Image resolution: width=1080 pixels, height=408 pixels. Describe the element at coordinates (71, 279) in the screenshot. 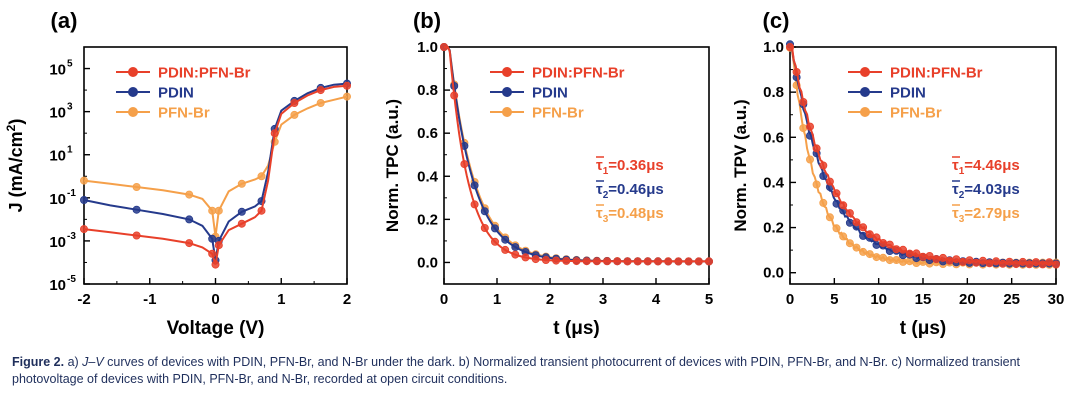

I see `y-tick-exponent: -5` at that location.